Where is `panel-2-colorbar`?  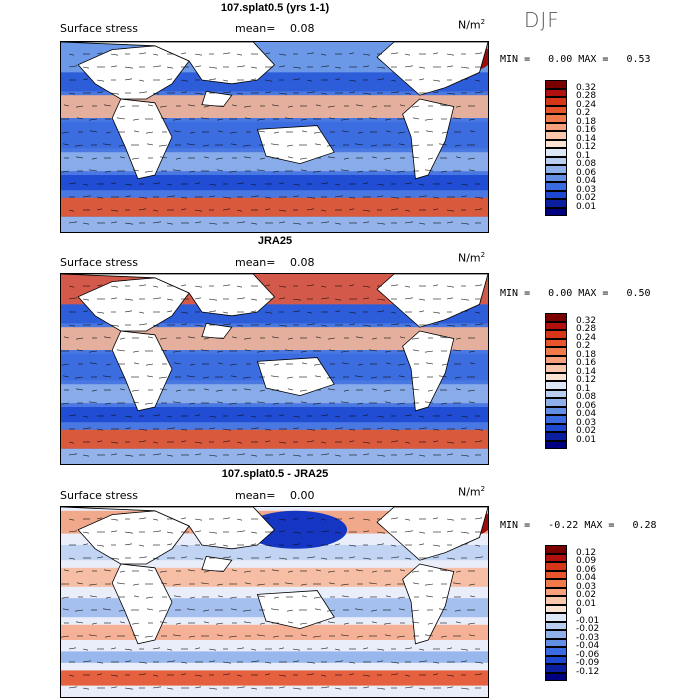 panel-2-colorbar is located at coordinates (556, 381).